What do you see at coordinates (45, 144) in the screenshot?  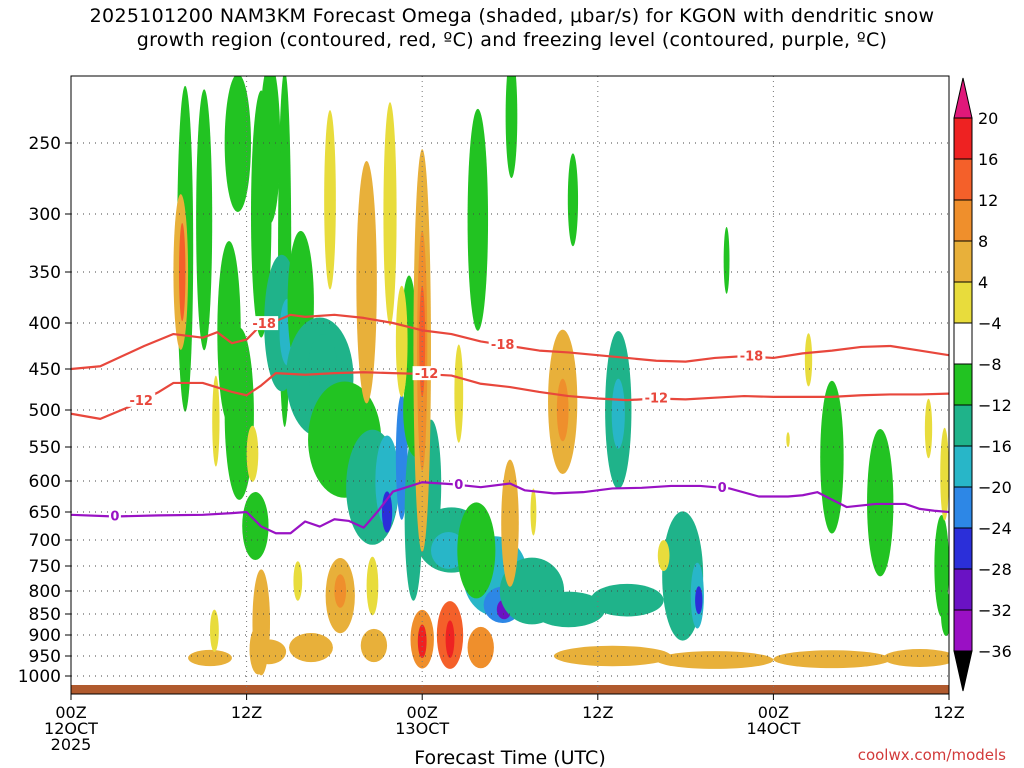 I see `y-tick-label-250: 250` at bounding box center [45, 144].